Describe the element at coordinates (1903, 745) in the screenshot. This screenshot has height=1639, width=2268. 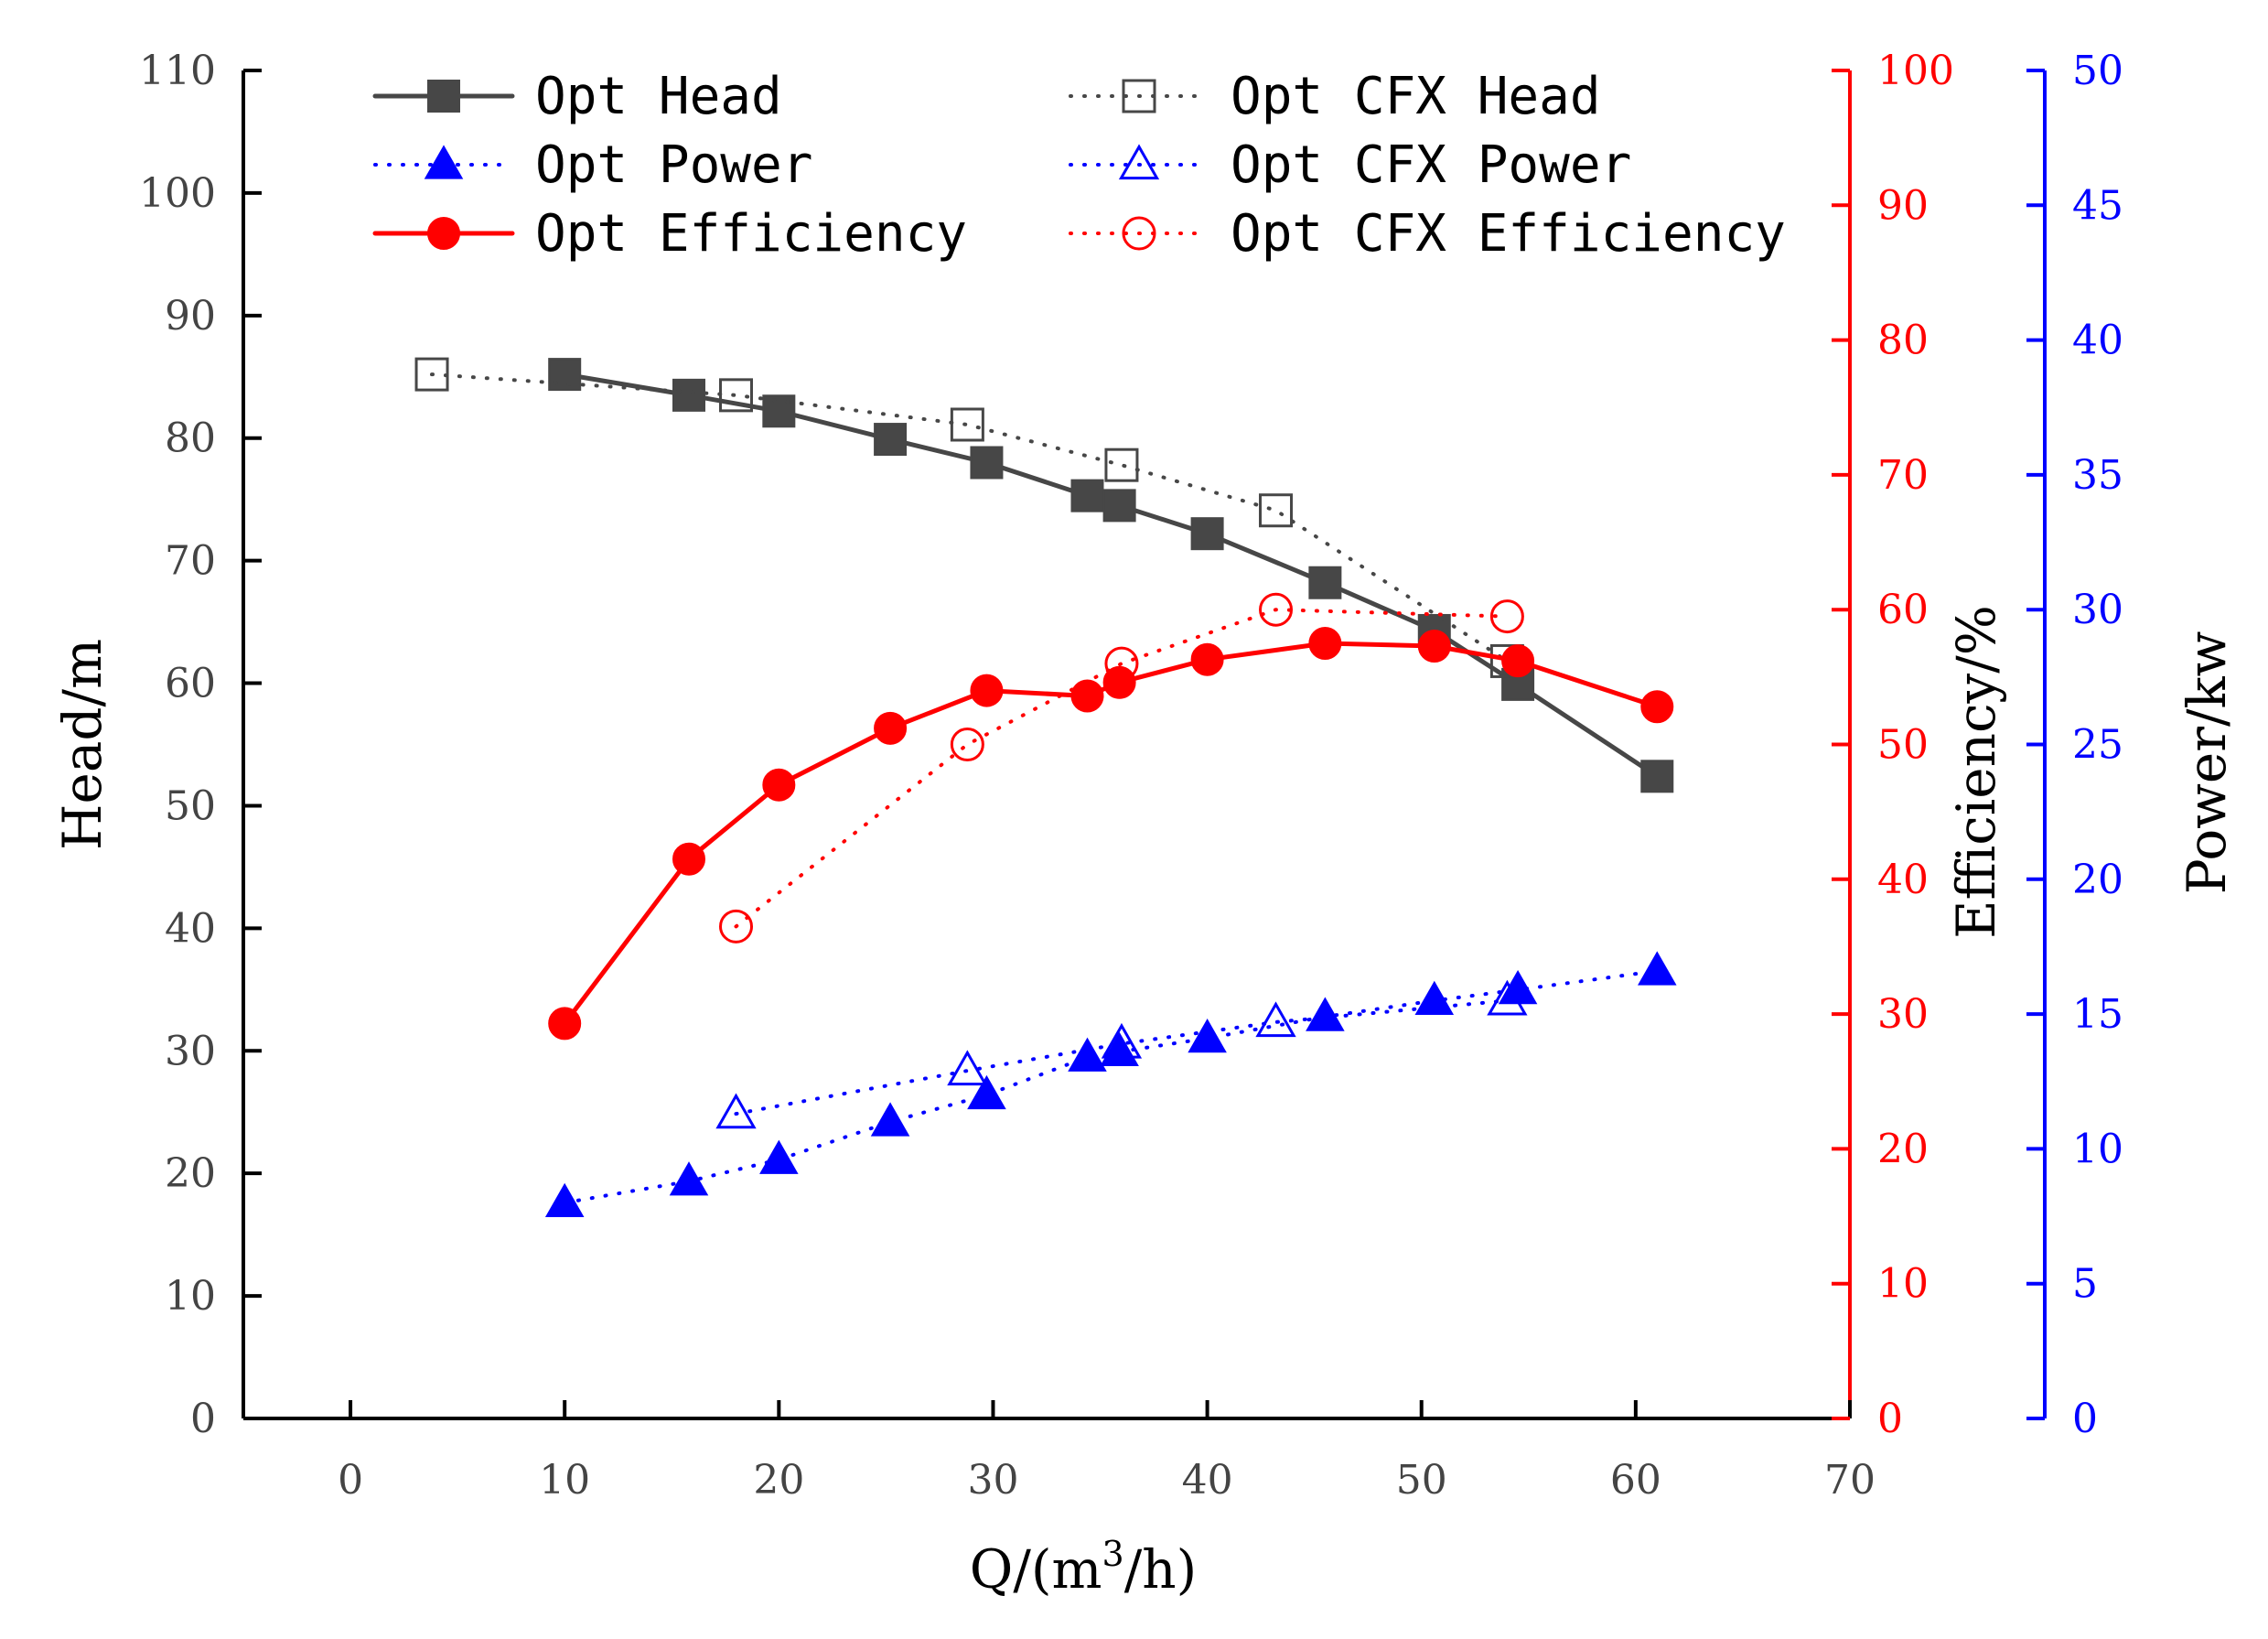
I see `y-tick-efficiency-label: 50` at that location.